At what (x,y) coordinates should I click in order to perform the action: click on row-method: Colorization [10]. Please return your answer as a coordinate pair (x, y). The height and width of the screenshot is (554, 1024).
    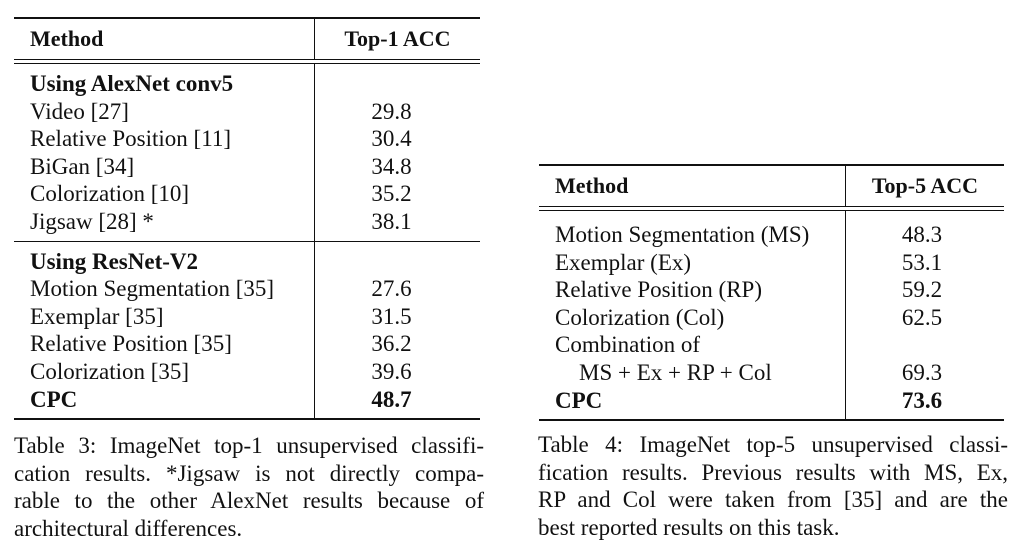
    Looking at the image, I should click on (110, 194).